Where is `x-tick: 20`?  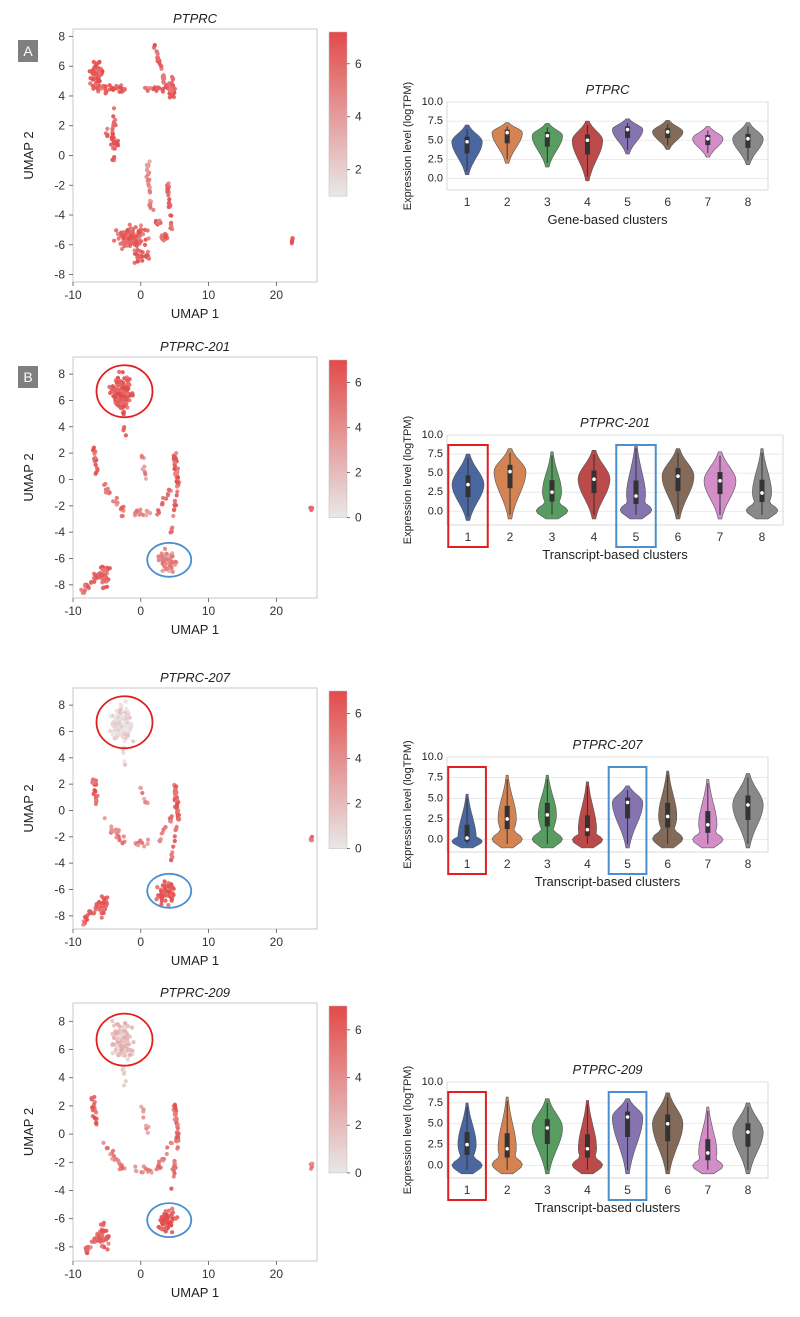 x-tick: 20 is located at coordinates (277, 1274).